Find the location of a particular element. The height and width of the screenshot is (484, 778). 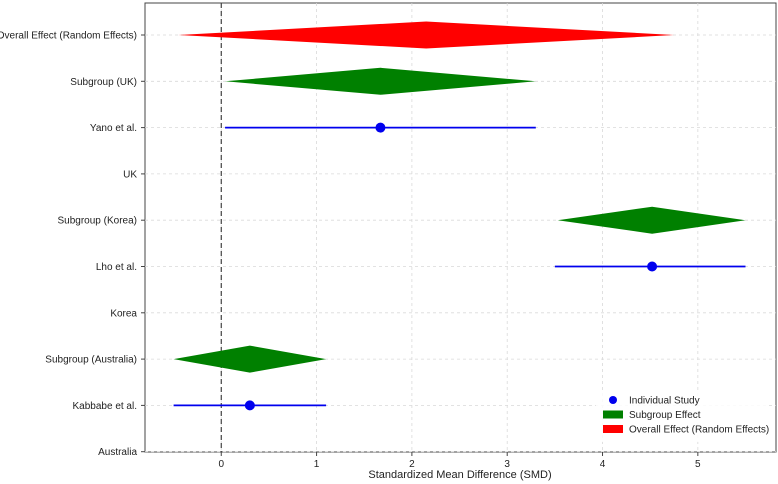

legend-study-swatch is located at coordinates (613, 400).